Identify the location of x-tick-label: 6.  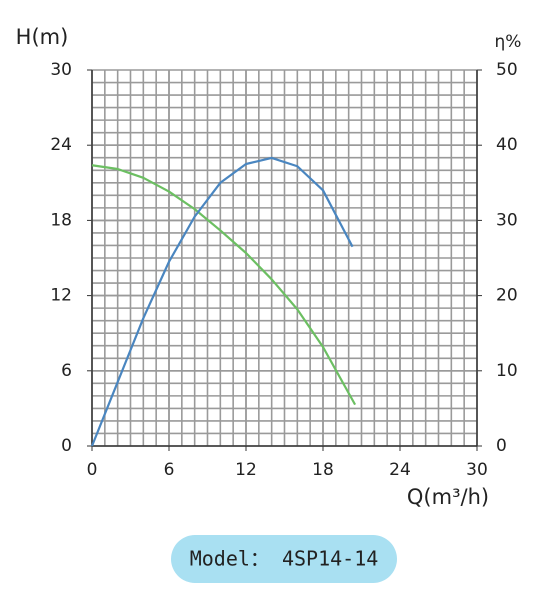
(169, 470).